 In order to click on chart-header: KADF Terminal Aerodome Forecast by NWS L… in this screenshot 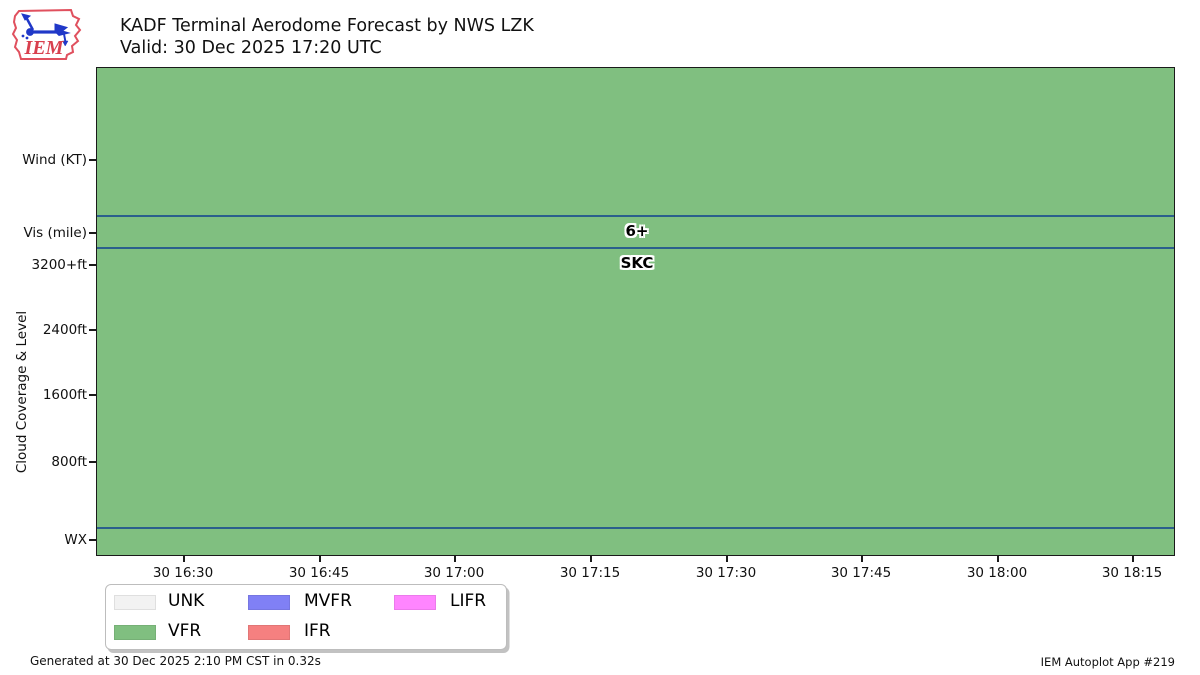, I will do `click(327, 37)`.